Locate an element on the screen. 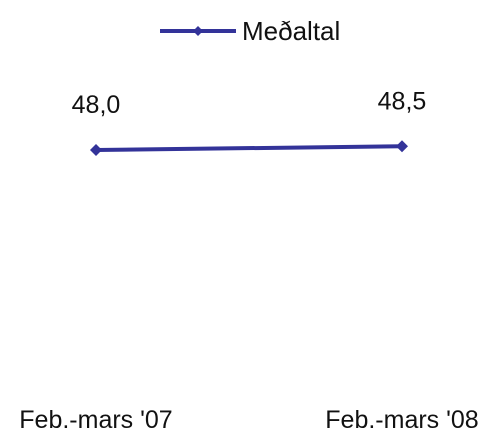 This screenshot has width=492, height=435. legend-label: Meðaltal is located at coordinates (291, 31).